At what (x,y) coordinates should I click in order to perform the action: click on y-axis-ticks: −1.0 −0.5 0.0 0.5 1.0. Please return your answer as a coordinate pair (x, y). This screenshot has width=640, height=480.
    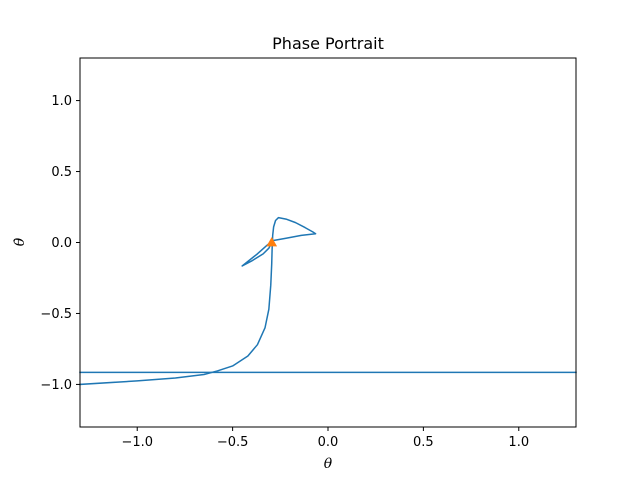
    Looking at the image, I should click on (60, 243).